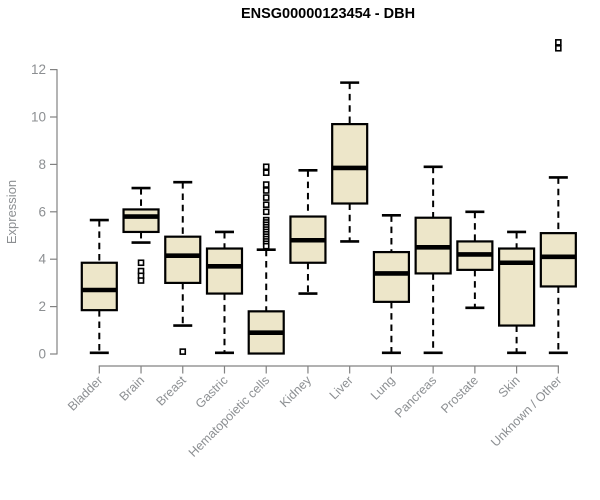 Image resolution: width=600 pixels, height=500 pixels. I want to click on x-tick-label: Brain, so click(132, 388).